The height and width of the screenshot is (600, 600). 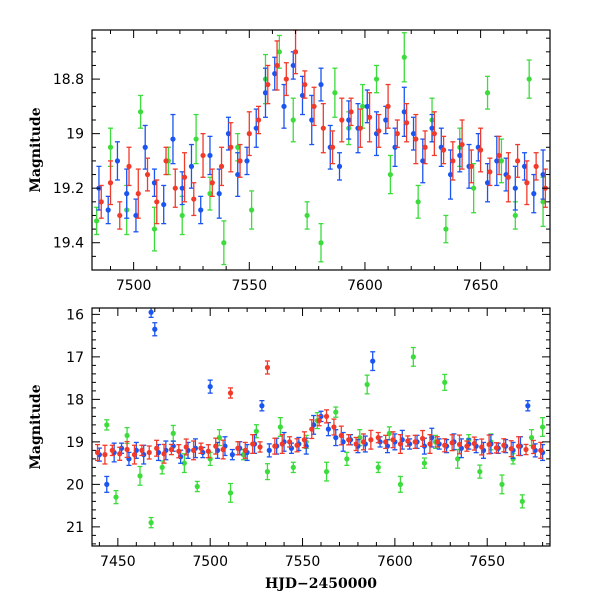 What do you see at coordinates (210, 562) in the screenshot?
I see `x-tick-label: 7500` at bounding box center [210, 562].